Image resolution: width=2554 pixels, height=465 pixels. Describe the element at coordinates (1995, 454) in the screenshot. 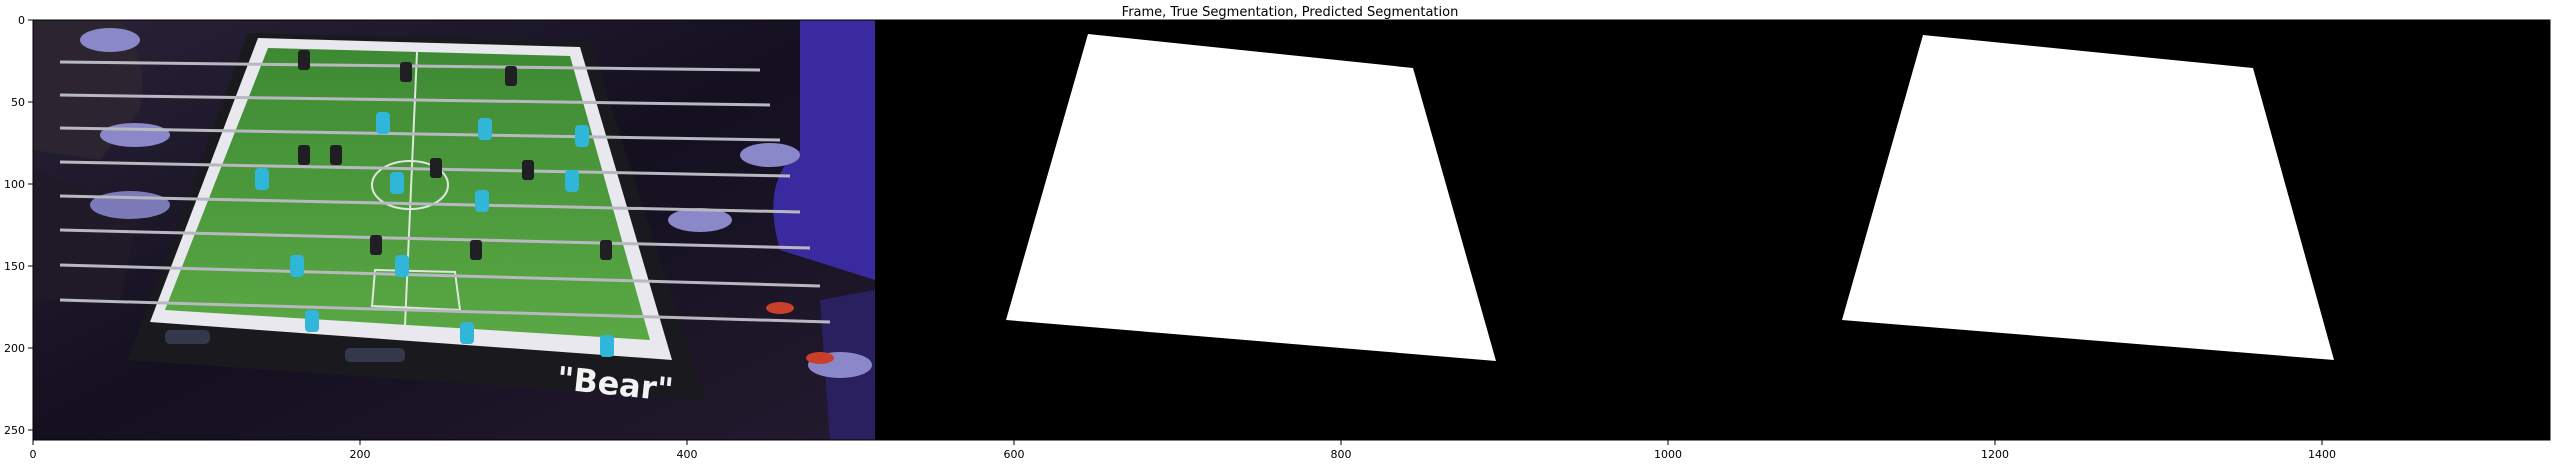

I see `x-tick-label: 1200` at that location.